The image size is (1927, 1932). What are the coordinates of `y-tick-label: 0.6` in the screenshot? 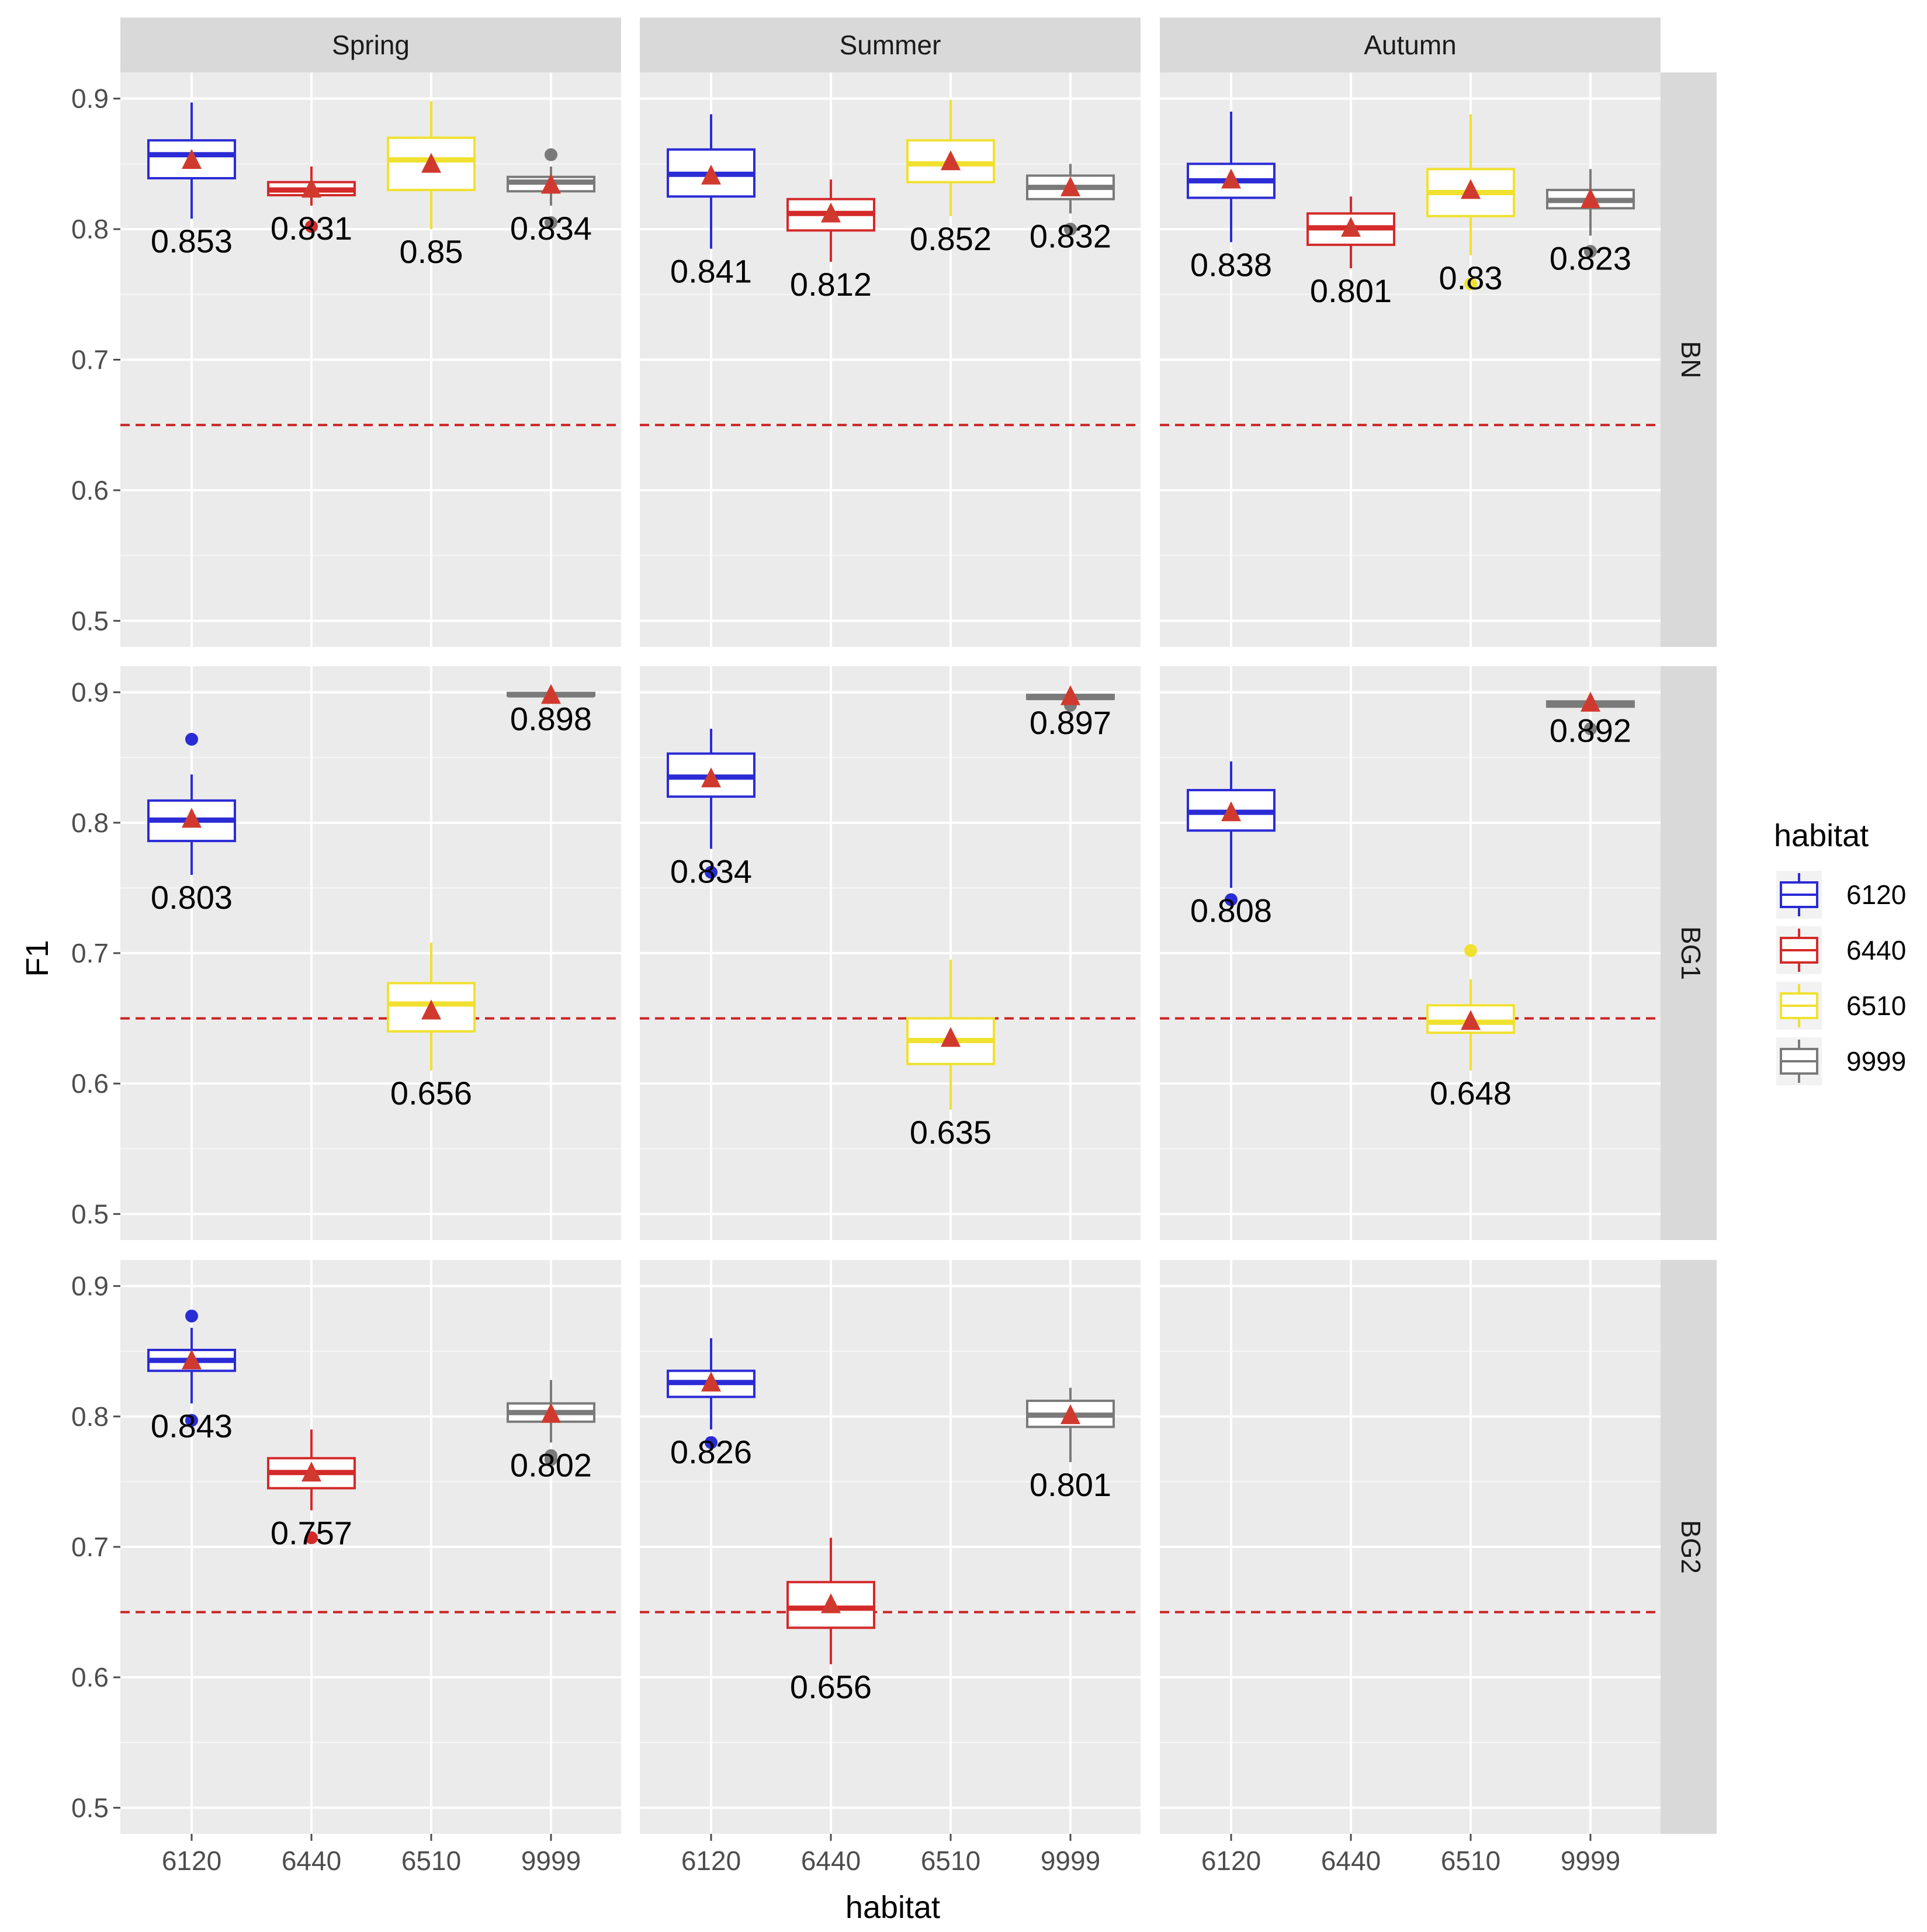 It's located at (90, 1083).